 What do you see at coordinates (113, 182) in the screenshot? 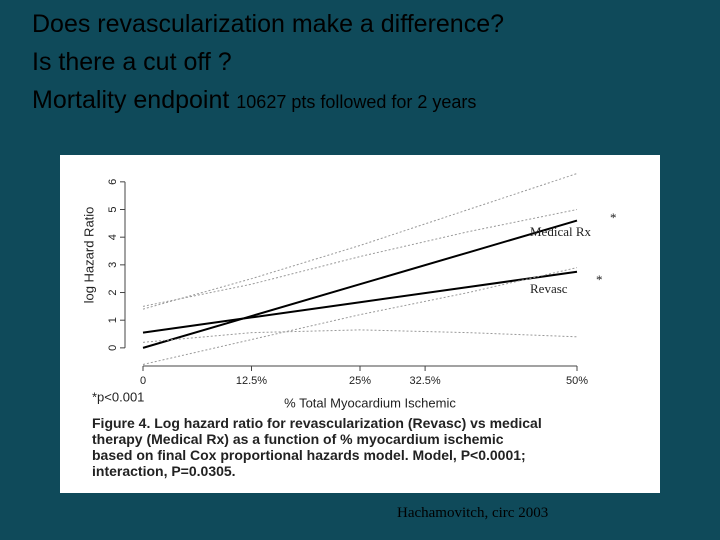
I see `y-tick-label: 6` at bounding box center [113, 182].